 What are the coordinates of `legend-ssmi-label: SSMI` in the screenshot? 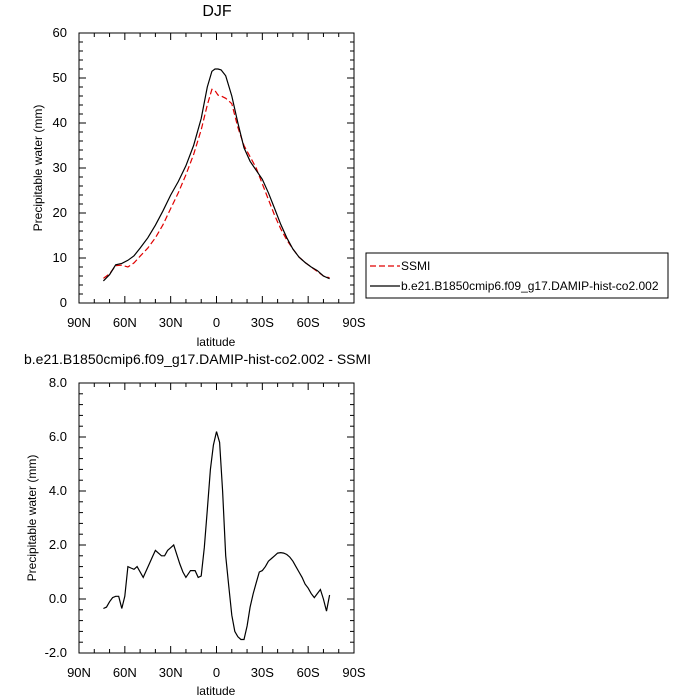 It's located at (415, 266).